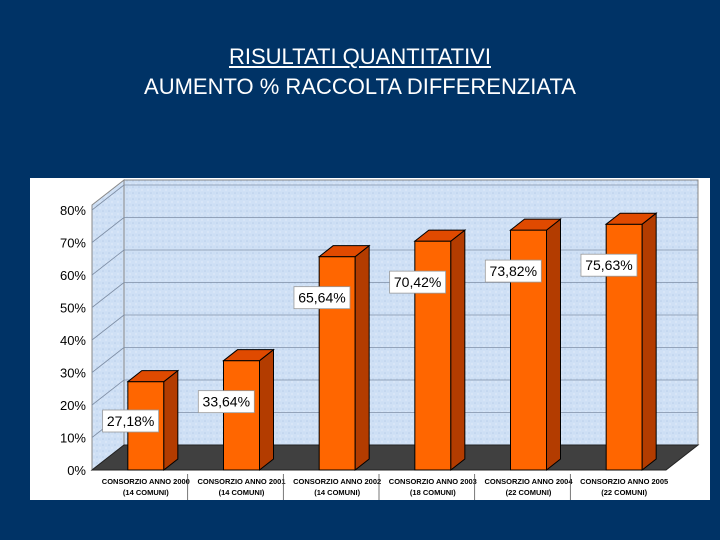  Describe the element at coordinates (433, 481) in the screenshot. I see `x-tick-label: CONSORZIO ANNO 2003` at that location.